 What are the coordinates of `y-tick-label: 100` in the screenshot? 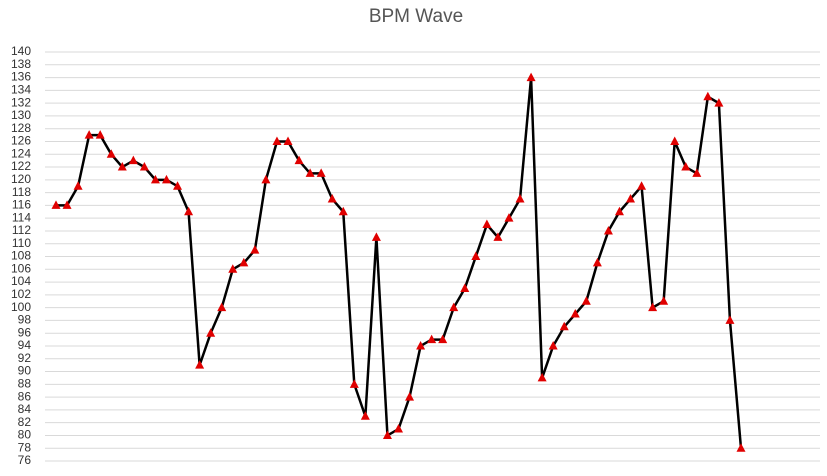 It's located at (21, 307).